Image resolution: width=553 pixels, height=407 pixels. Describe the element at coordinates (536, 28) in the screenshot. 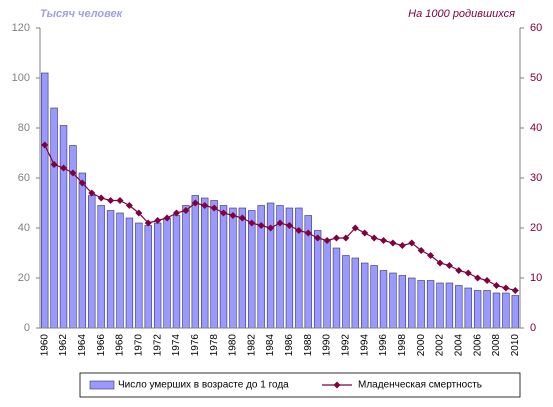

I see `y2-tick-label: 60` at that location.